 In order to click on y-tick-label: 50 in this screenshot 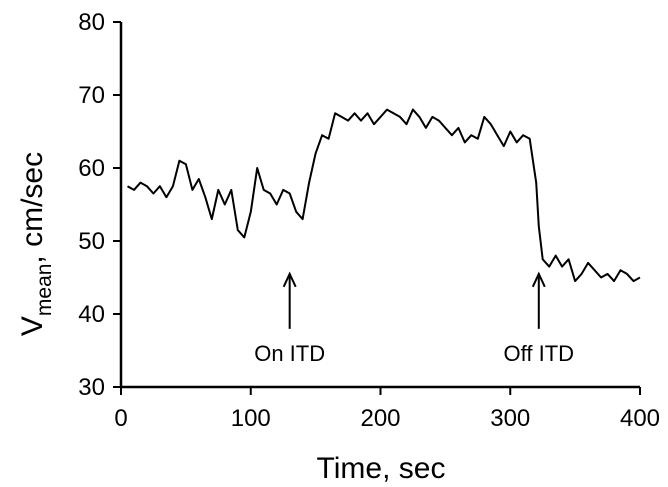, I will do `click(91, 241)`.